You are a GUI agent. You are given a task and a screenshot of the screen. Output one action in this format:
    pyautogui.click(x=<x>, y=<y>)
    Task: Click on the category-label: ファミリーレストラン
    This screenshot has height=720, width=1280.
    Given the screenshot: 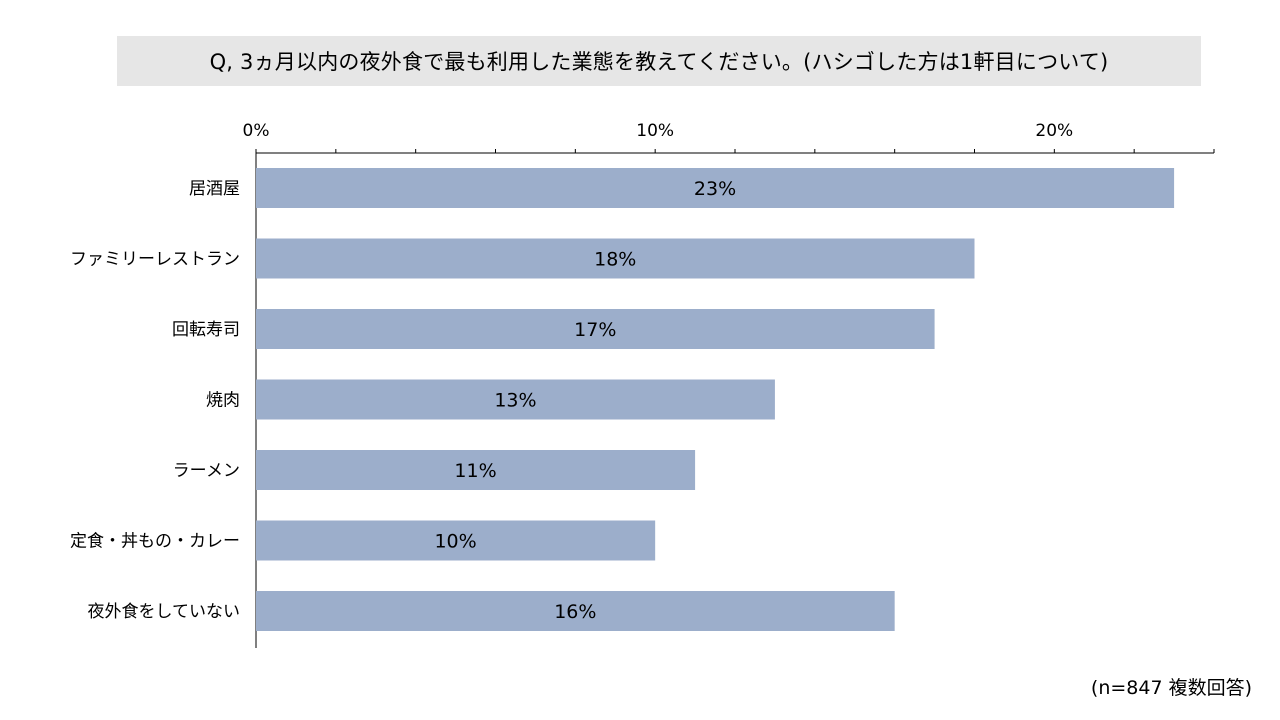 What is the action you would take?
    pyautogui.click(x=155, y=260)
    